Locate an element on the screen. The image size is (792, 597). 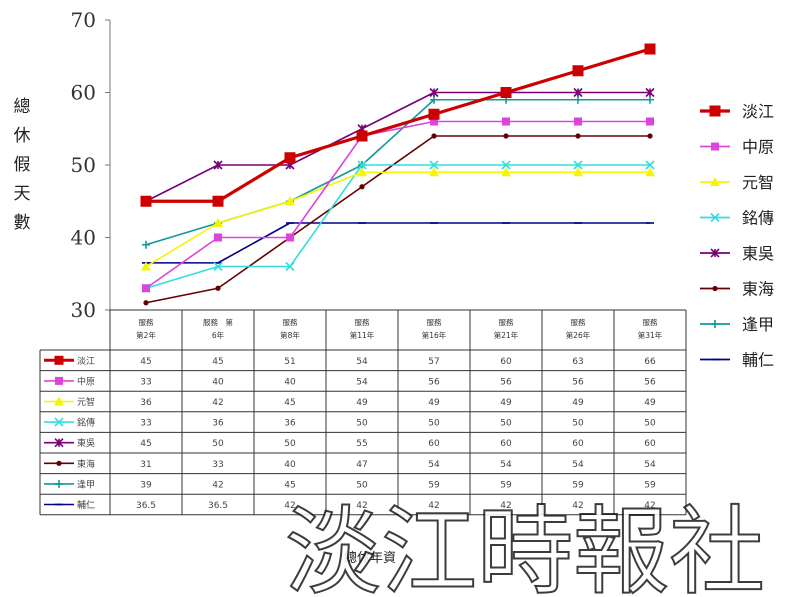
y-tick-label: 60 is located at coordinates (83, 93).